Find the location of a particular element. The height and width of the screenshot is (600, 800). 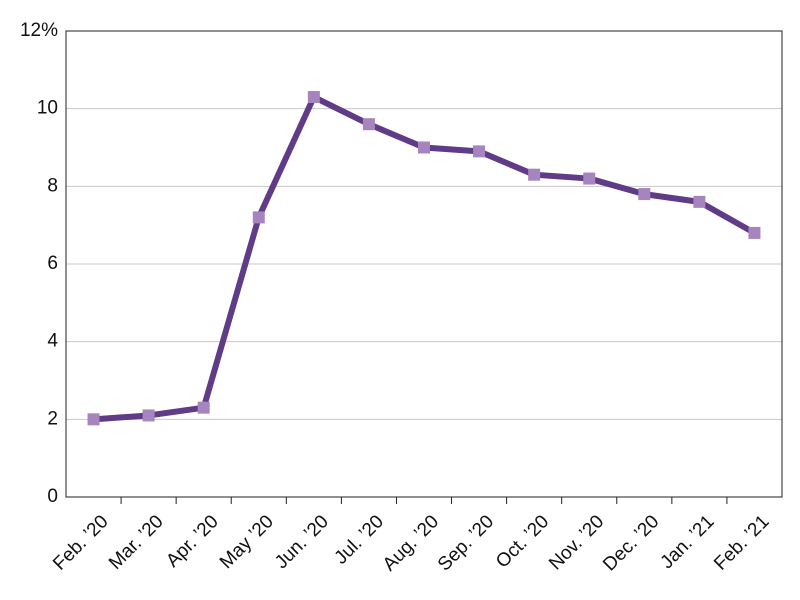

y-tick-label: 4 is located at coordinates (52, 341).